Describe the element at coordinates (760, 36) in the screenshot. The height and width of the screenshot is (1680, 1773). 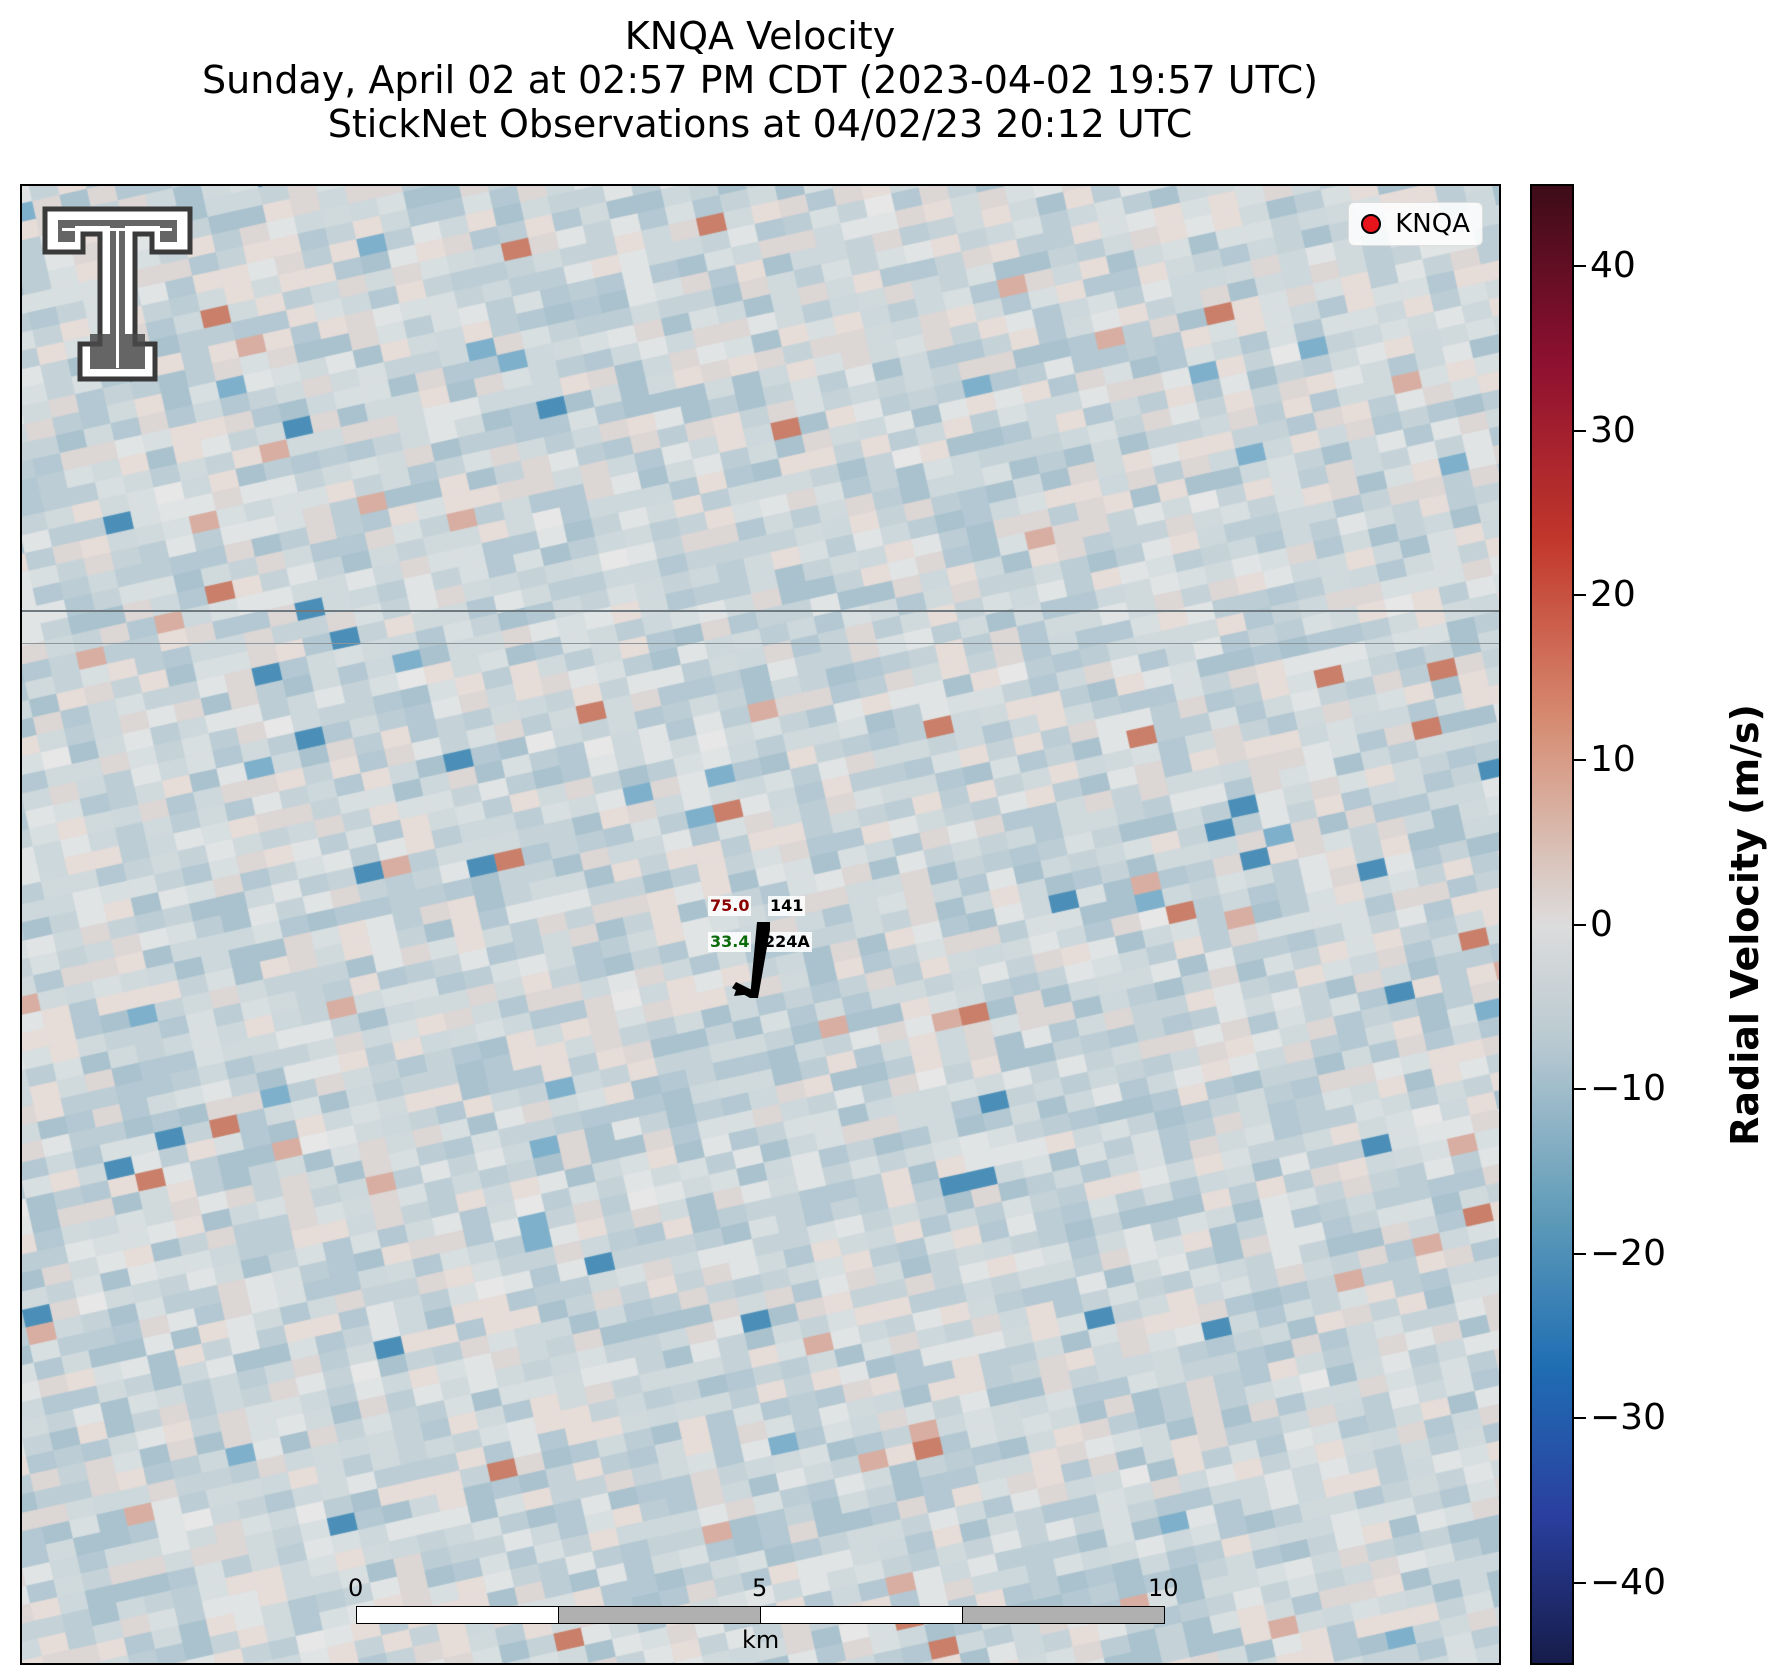
I see `map-title: KNQA Velocity` at that location.